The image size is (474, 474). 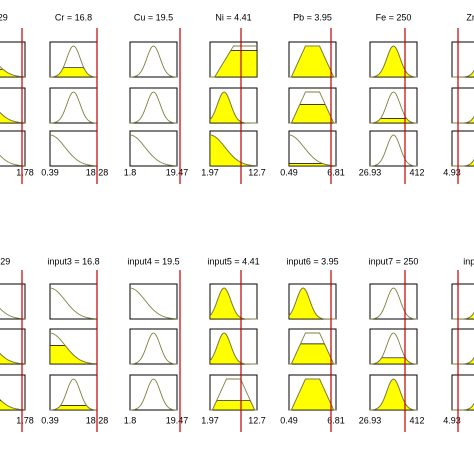 What do you see at coordinates (153, 261) in the screenshot?
I see `variable-title: input4 = 19.5` at bounding box center [153, 261].